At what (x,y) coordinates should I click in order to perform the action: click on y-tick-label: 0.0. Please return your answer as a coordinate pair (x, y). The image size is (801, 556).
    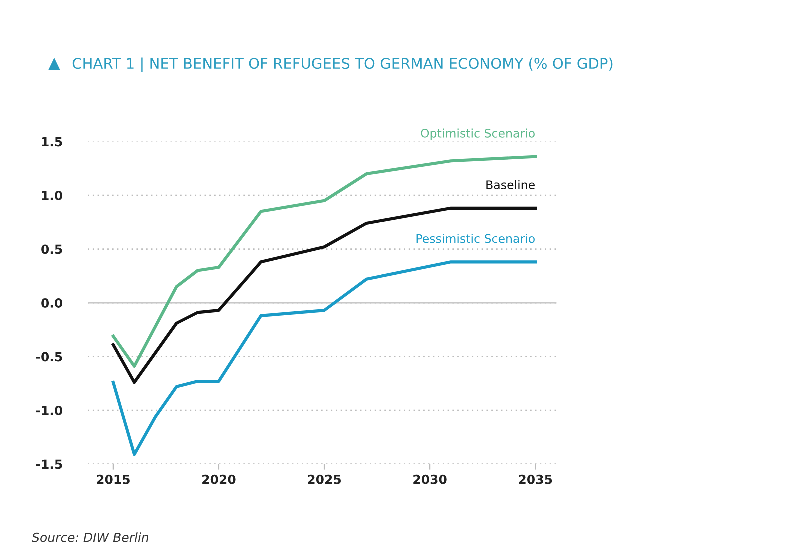
    Looking at the image, I should click on (52, 303).